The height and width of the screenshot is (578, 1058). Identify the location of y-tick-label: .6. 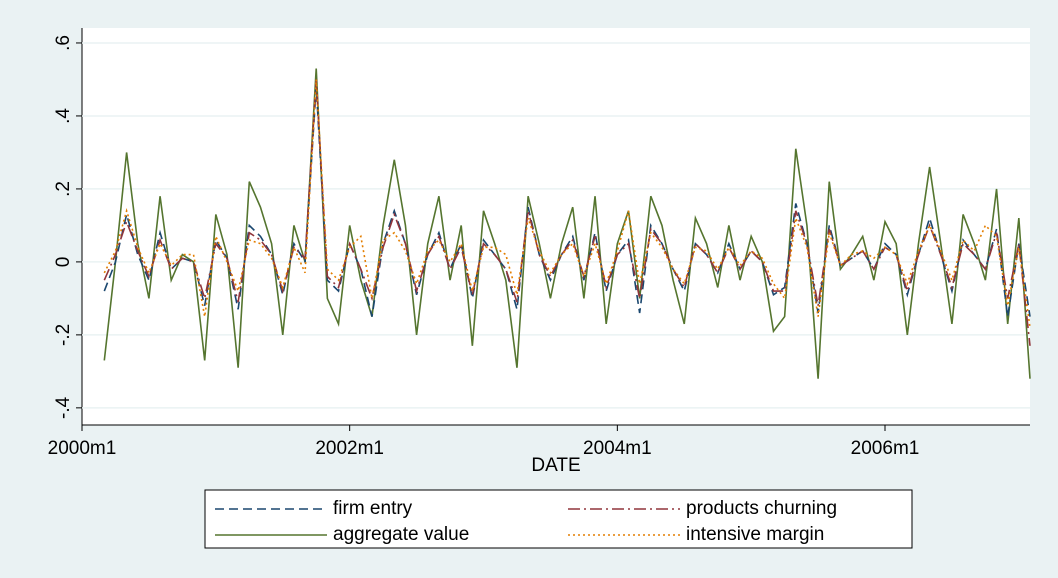
(63, 43).